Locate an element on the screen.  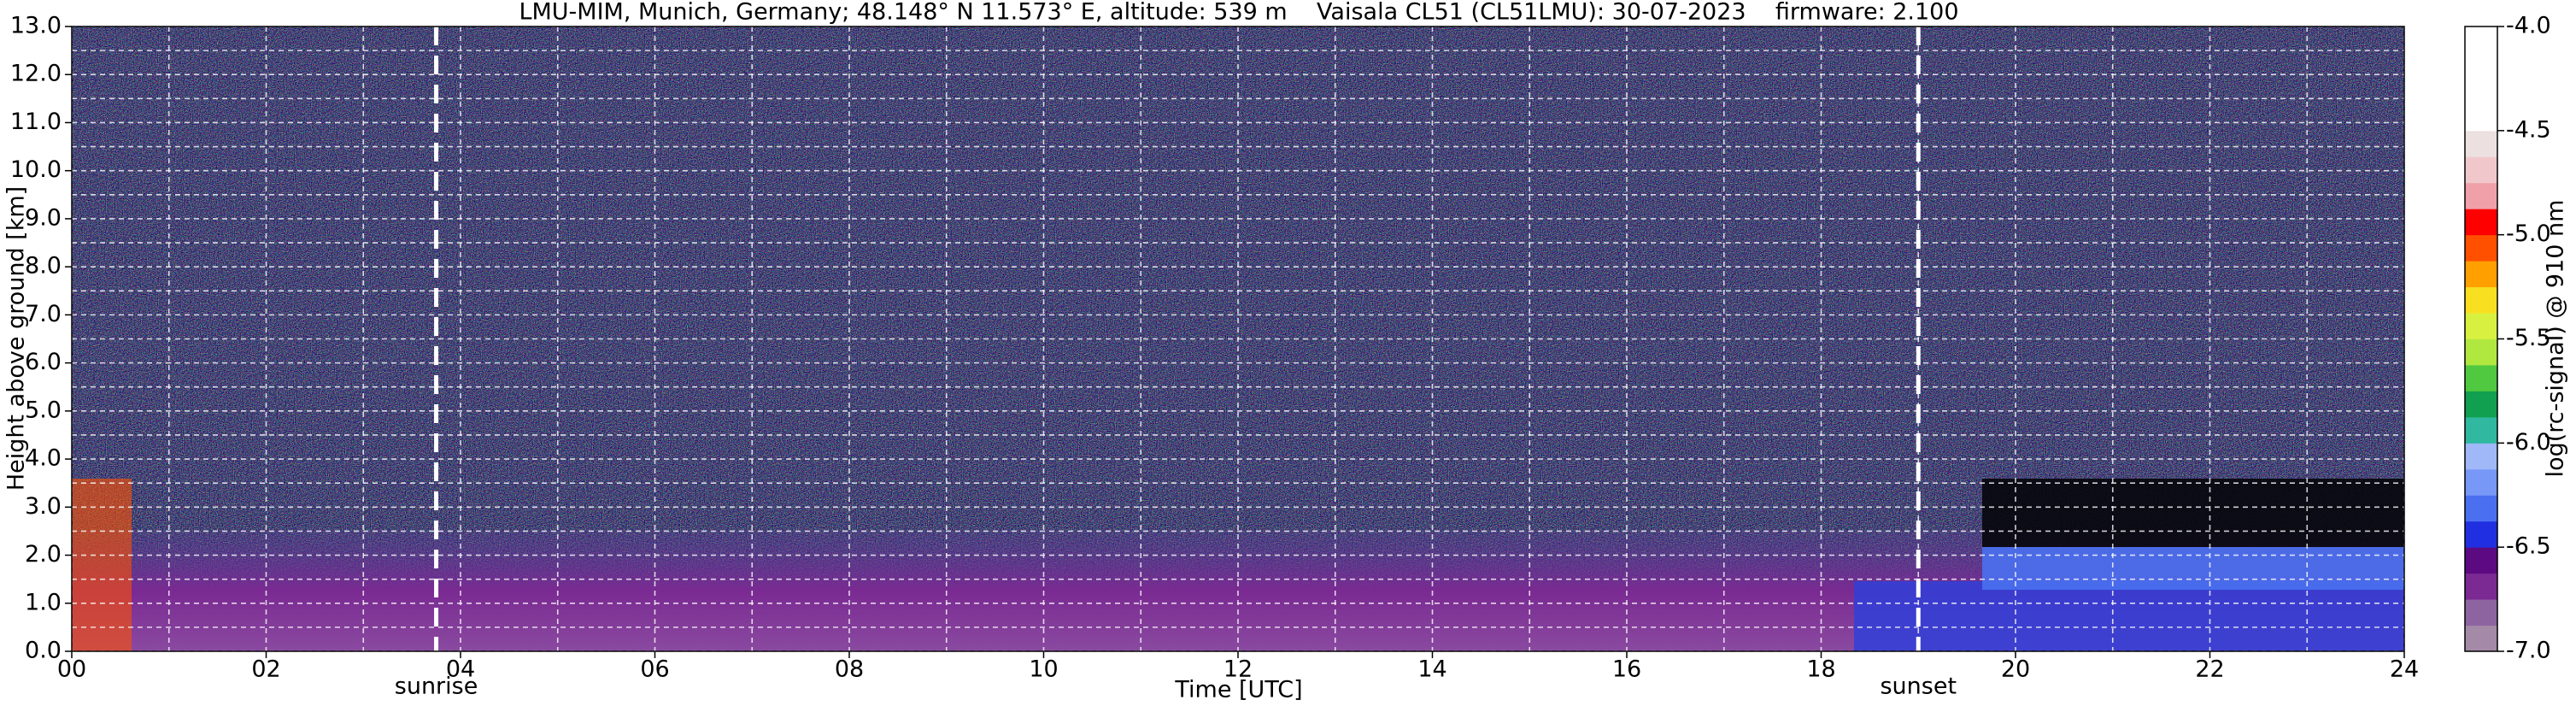
x-tick-label: 16 is located at coordinates (1626, 669).